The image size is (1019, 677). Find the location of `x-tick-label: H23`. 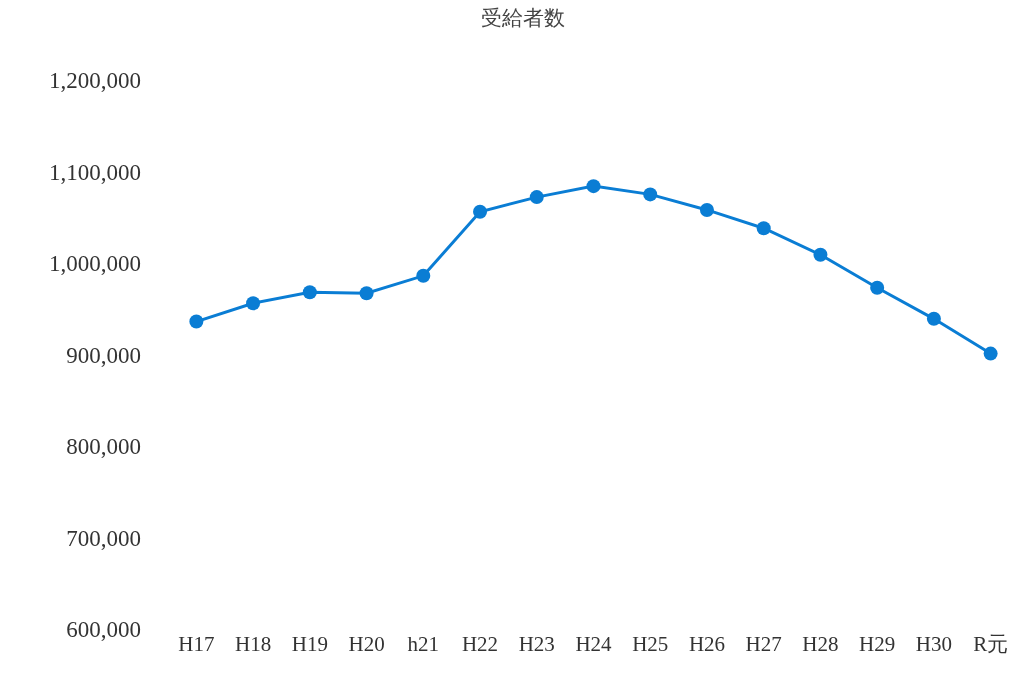

x-tick-label: H23 is located at coordinates (536, 644).